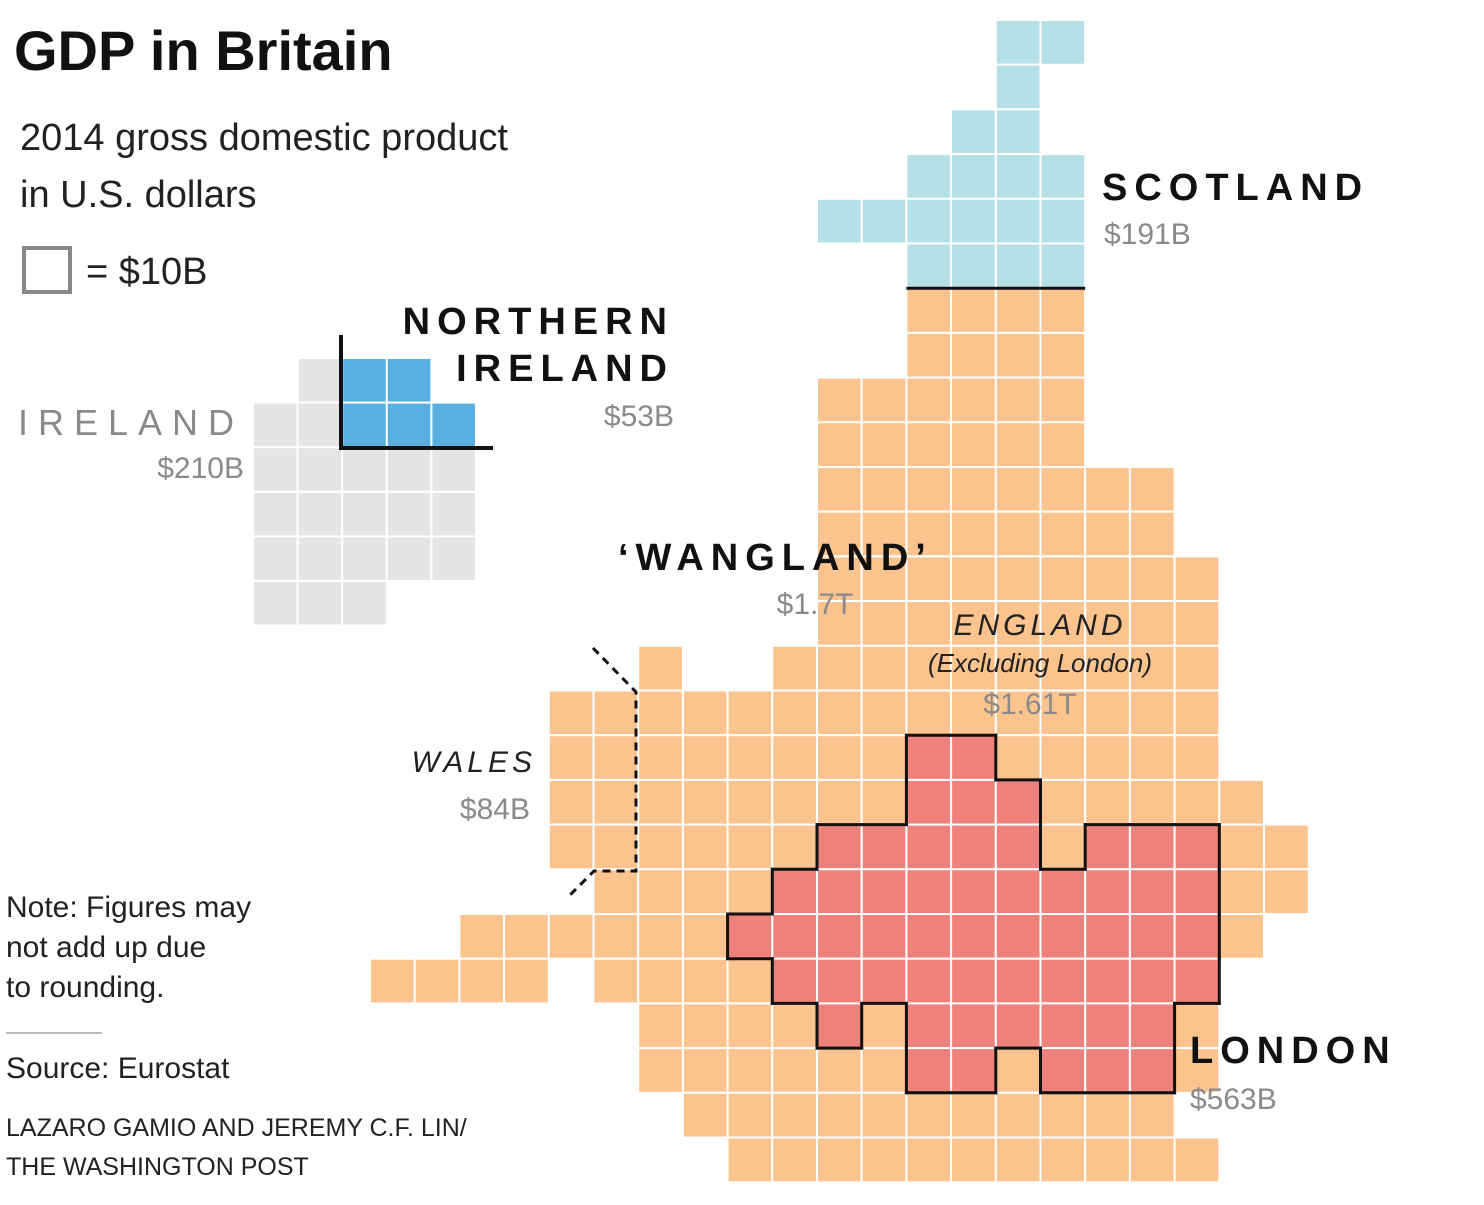 This screenshot has width=1484, height=1205. I want to click on subtitle: in U.S. dollars, so click(138, 195).